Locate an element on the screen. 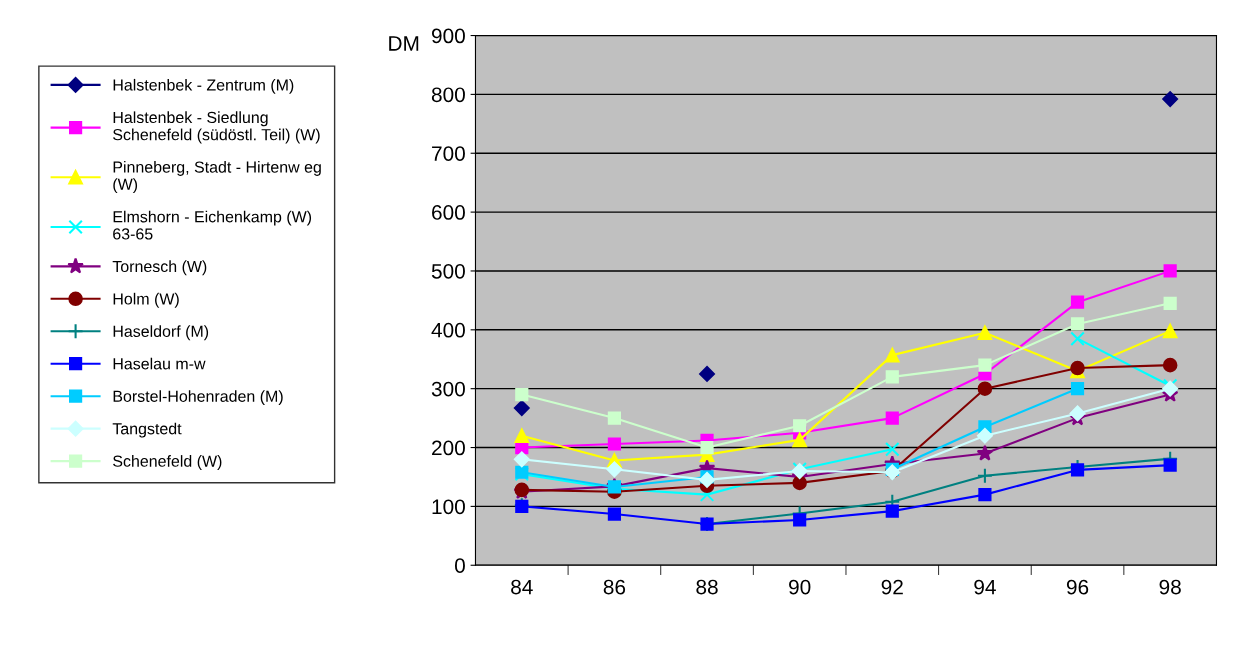 The width and height of the screenshot is (1235, 646). x-tick-label: 84 is located at coordinates (522, 587).